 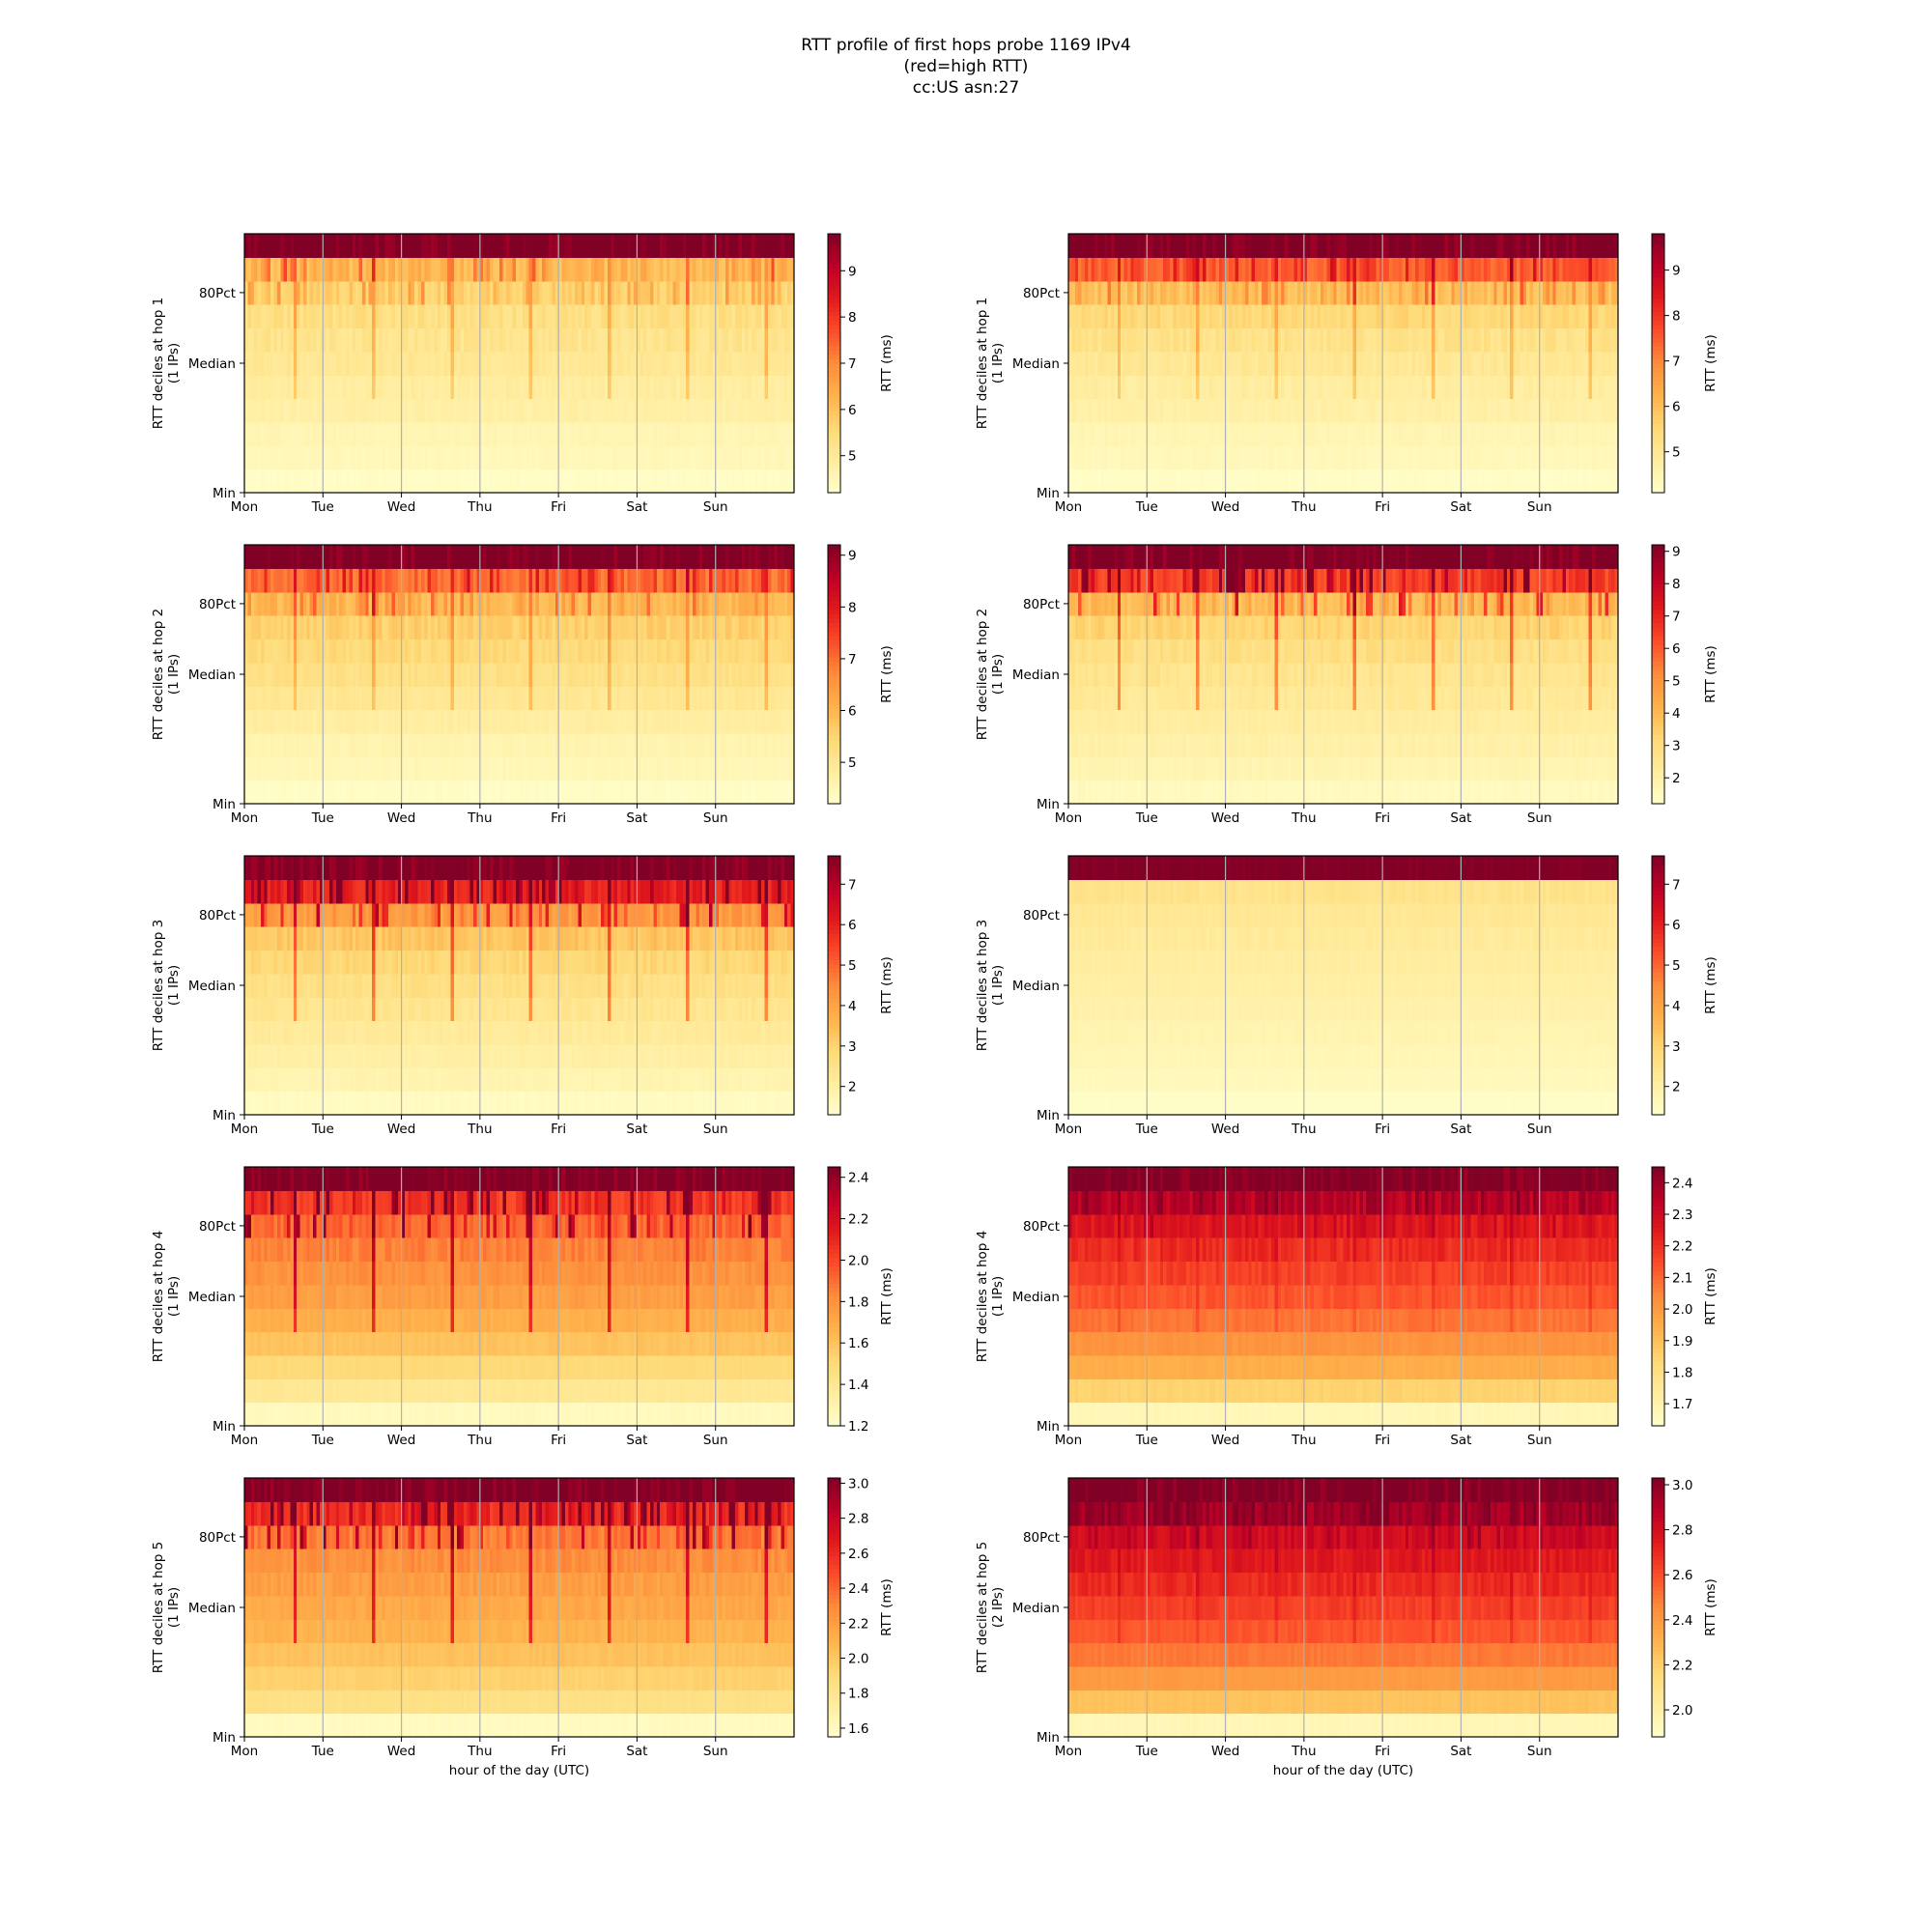 I want to click on x-tick-label: Thu, so click(x=1303, y=507).